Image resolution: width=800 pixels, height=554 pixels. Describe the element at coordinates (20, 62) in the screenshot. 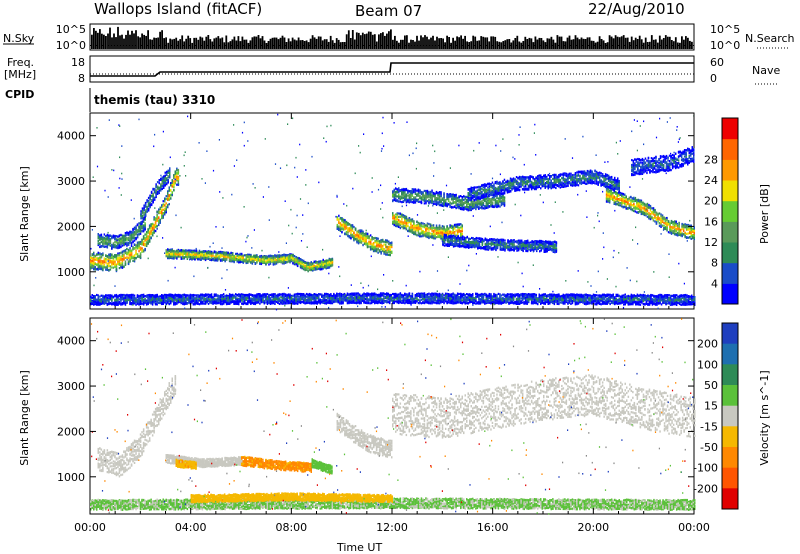

I see `freq-label: Freq.` at that location.